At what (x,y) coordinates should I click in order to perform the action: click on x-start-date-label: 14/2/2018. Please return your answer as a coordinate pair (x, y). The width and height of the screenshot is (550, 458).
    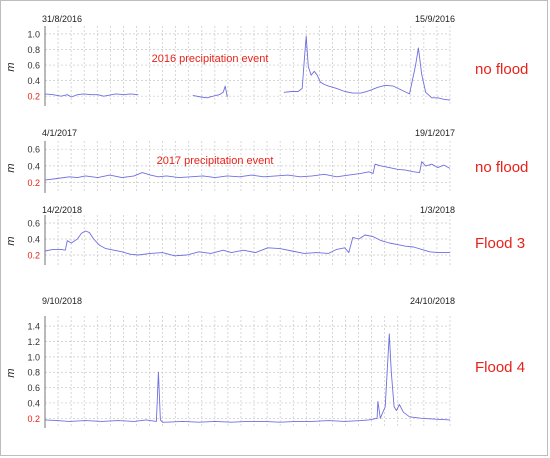
    Looking at the image, I should click on (62, 210).